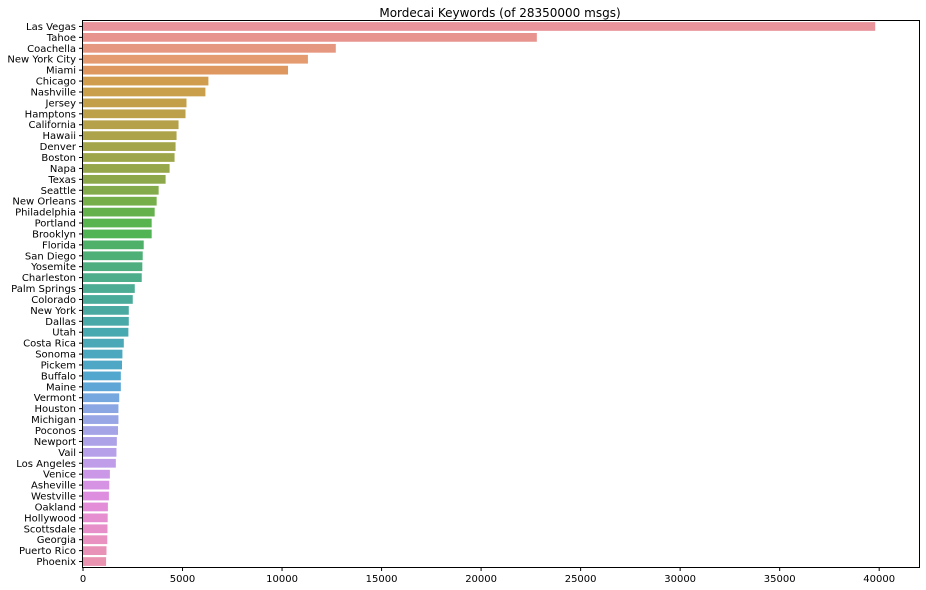 The width and height of the screenshot is (926, 590). Describe the element at coordinates (61, 38) in the screenshot. I see `y-tick-label: Tahoe` at that location.